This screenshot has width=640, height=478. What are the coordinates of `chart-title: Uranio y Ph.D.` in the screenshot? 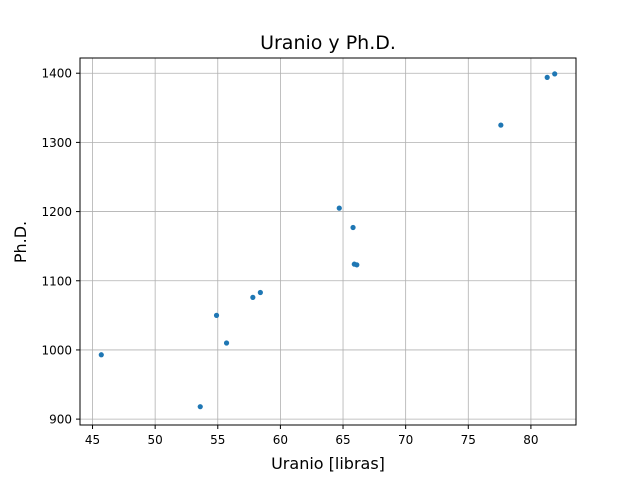 It's located at (328, 43).